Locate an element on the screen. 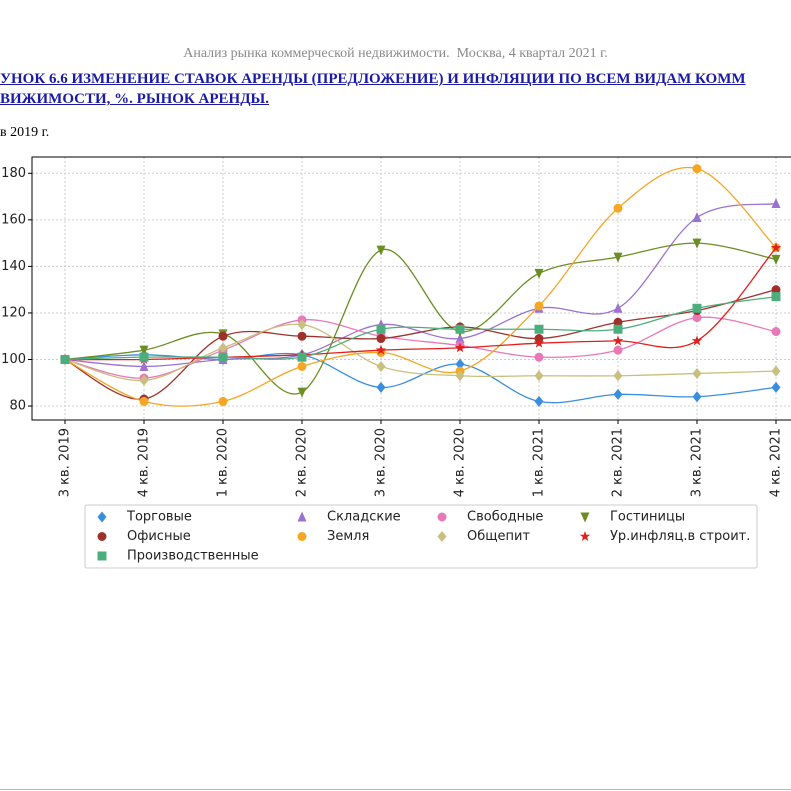 Image resolution: width=791 pixels, height=791 pixels. legend-label: Ур.инфляц.в строит. is located at coordinates (680, 536).